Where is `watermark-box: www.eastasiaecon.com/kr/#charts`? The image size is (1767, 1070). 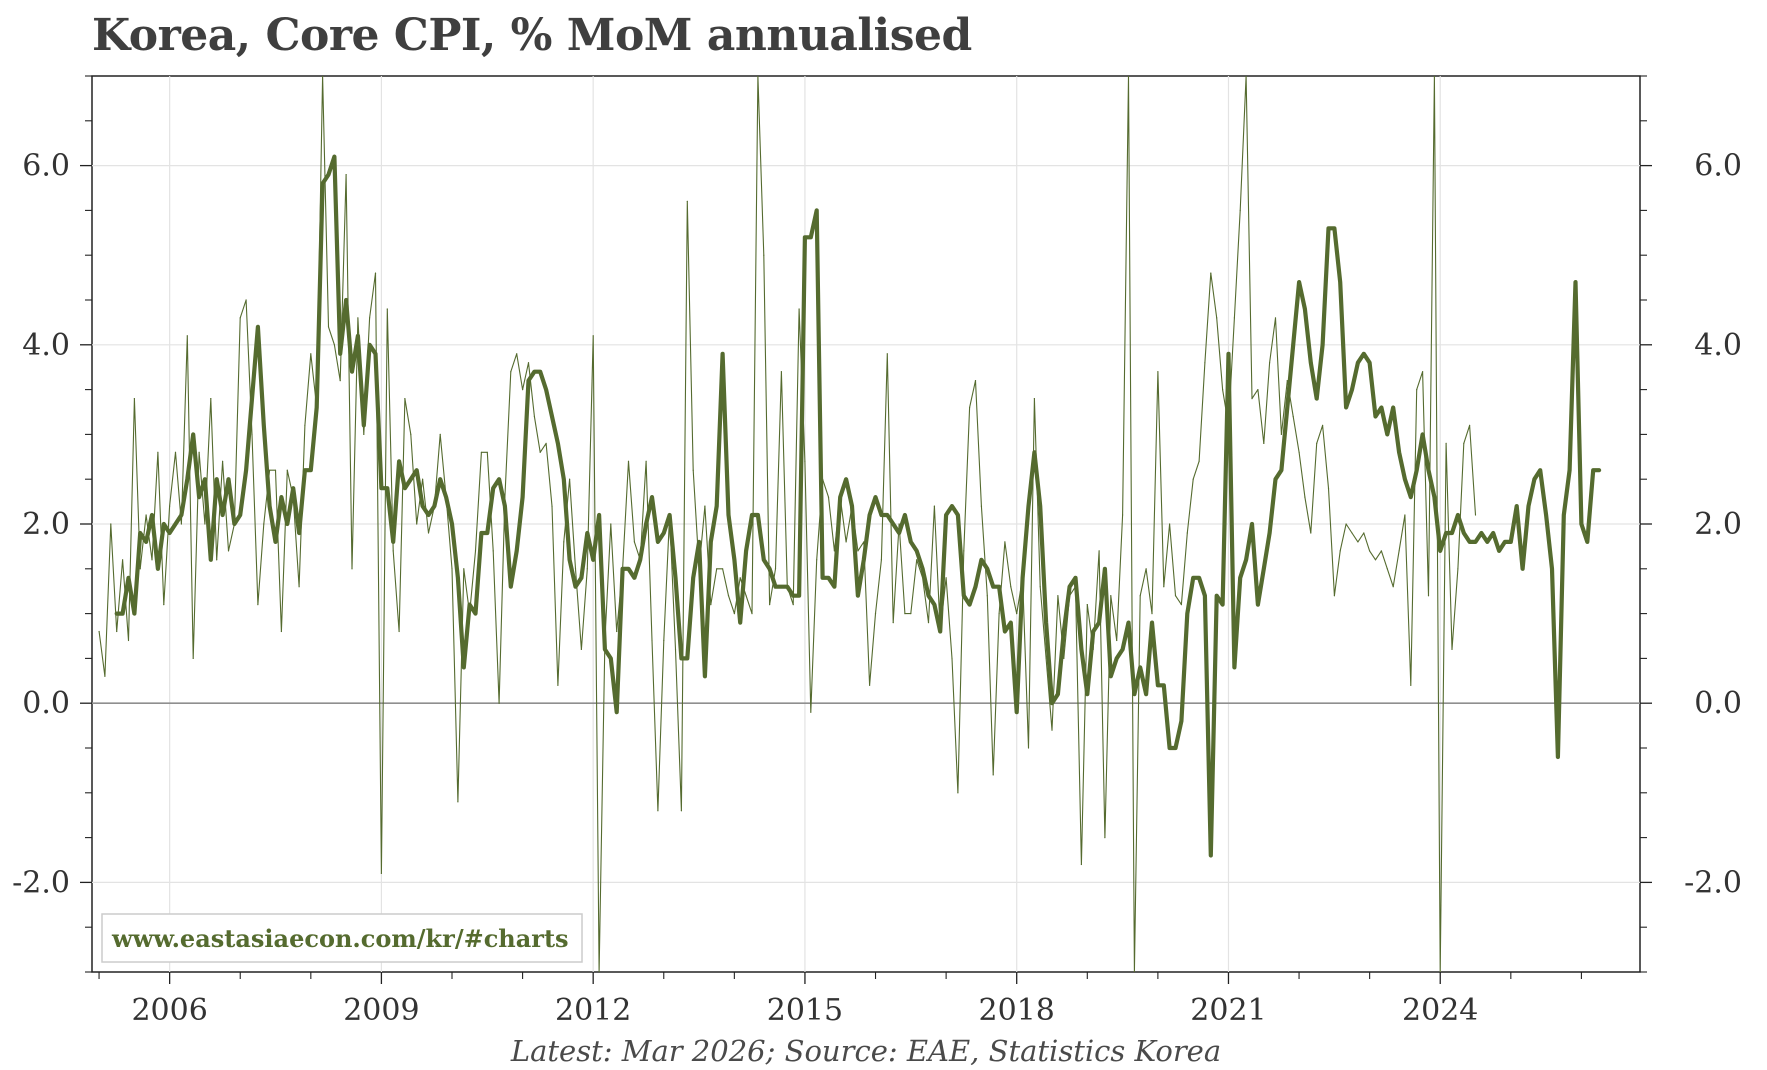 watermark-box: www.eastasiaecon.com/kr/#charts is located at coordinates (342, 938).